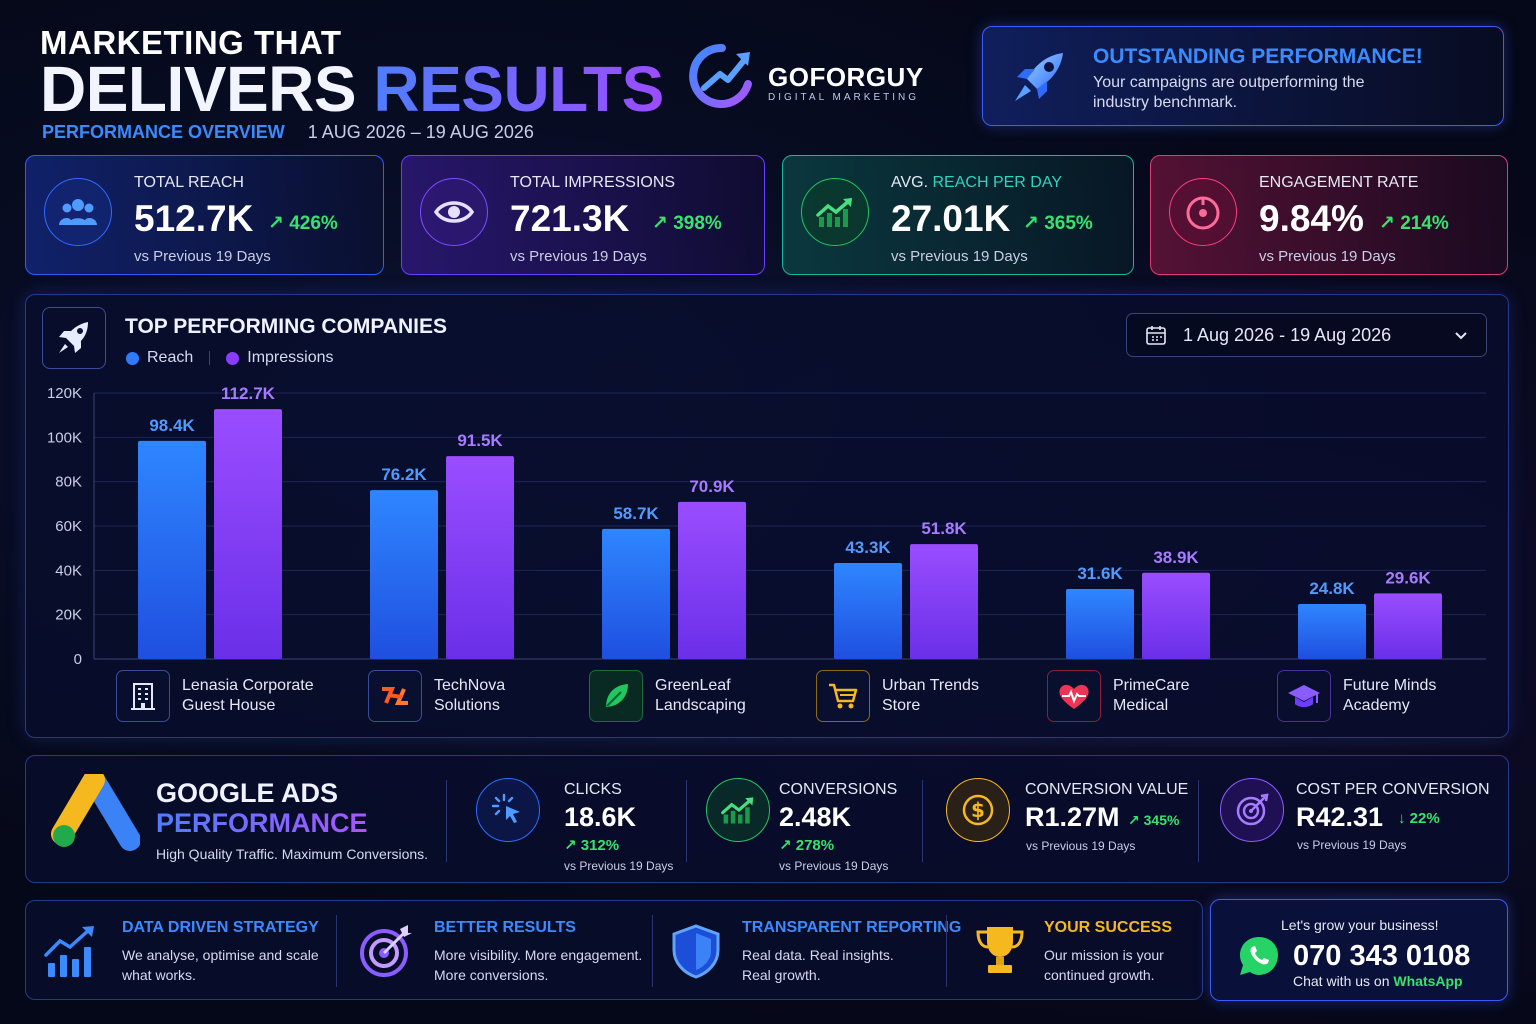  Describe the element at coordinates (1393, 789) in the screenshot. I see `metric-label: COST PER CONVERSION` at that location.